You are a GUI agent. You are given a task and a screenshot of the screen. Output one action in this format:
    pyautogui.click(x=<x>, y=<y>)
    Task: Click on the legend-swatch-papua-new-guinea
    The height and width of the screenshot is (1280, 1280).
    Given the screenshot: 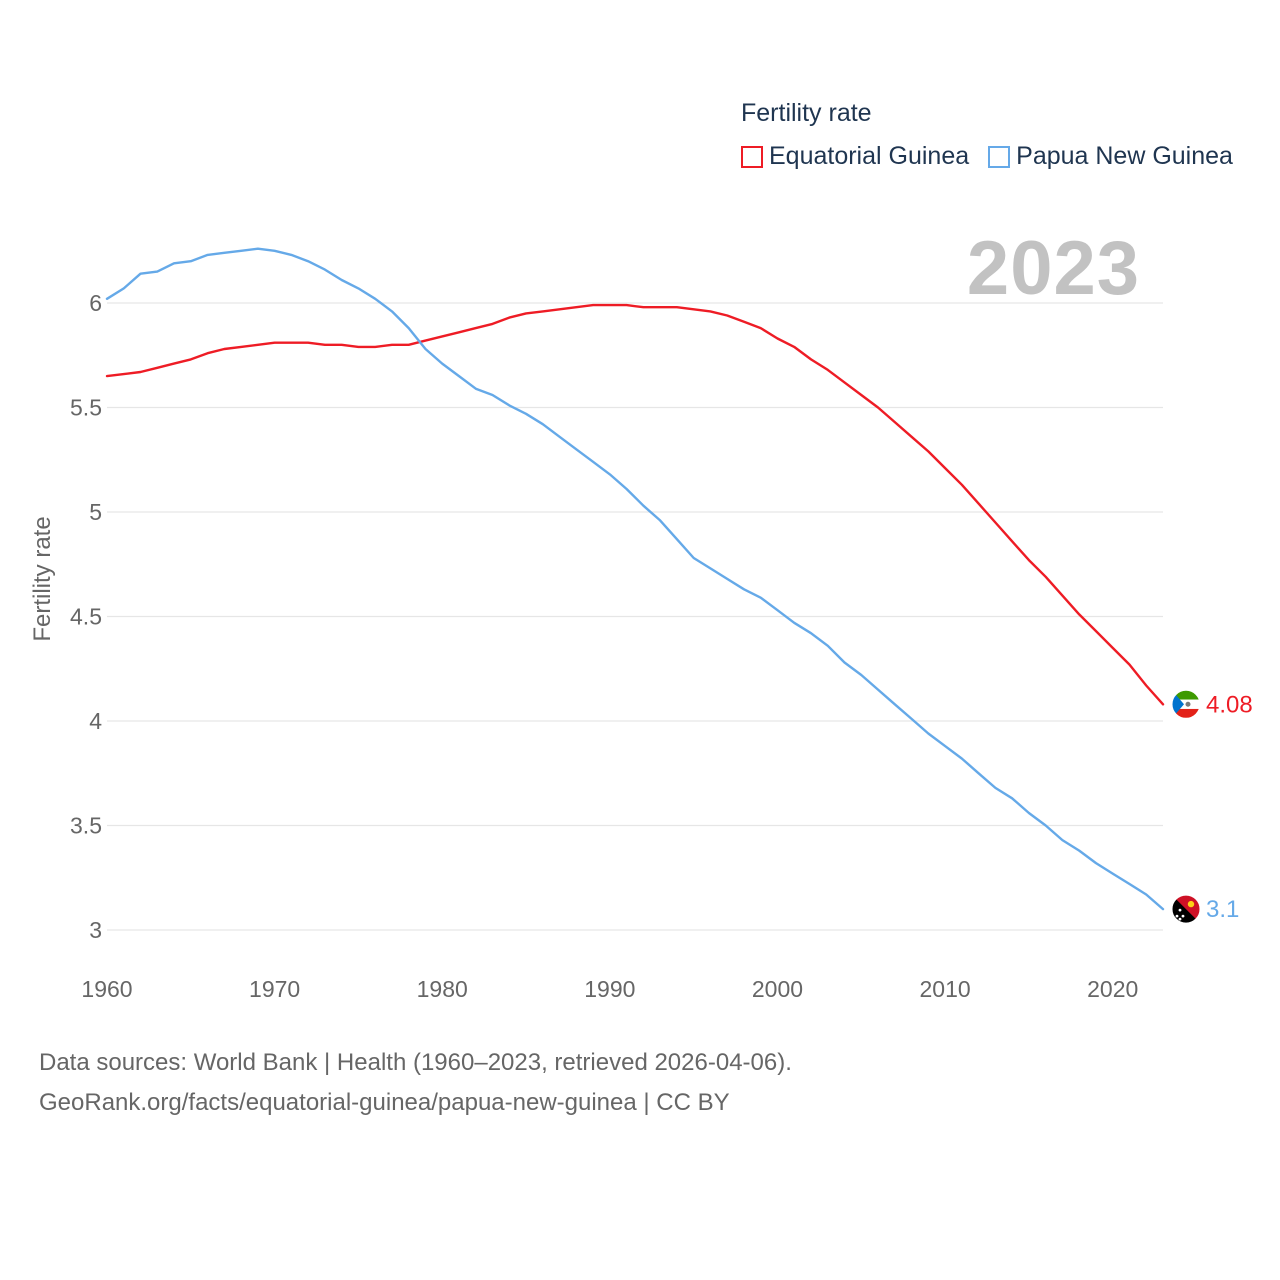 What is the action you would take?
    pyautogui.click(x=999, y=156)
    